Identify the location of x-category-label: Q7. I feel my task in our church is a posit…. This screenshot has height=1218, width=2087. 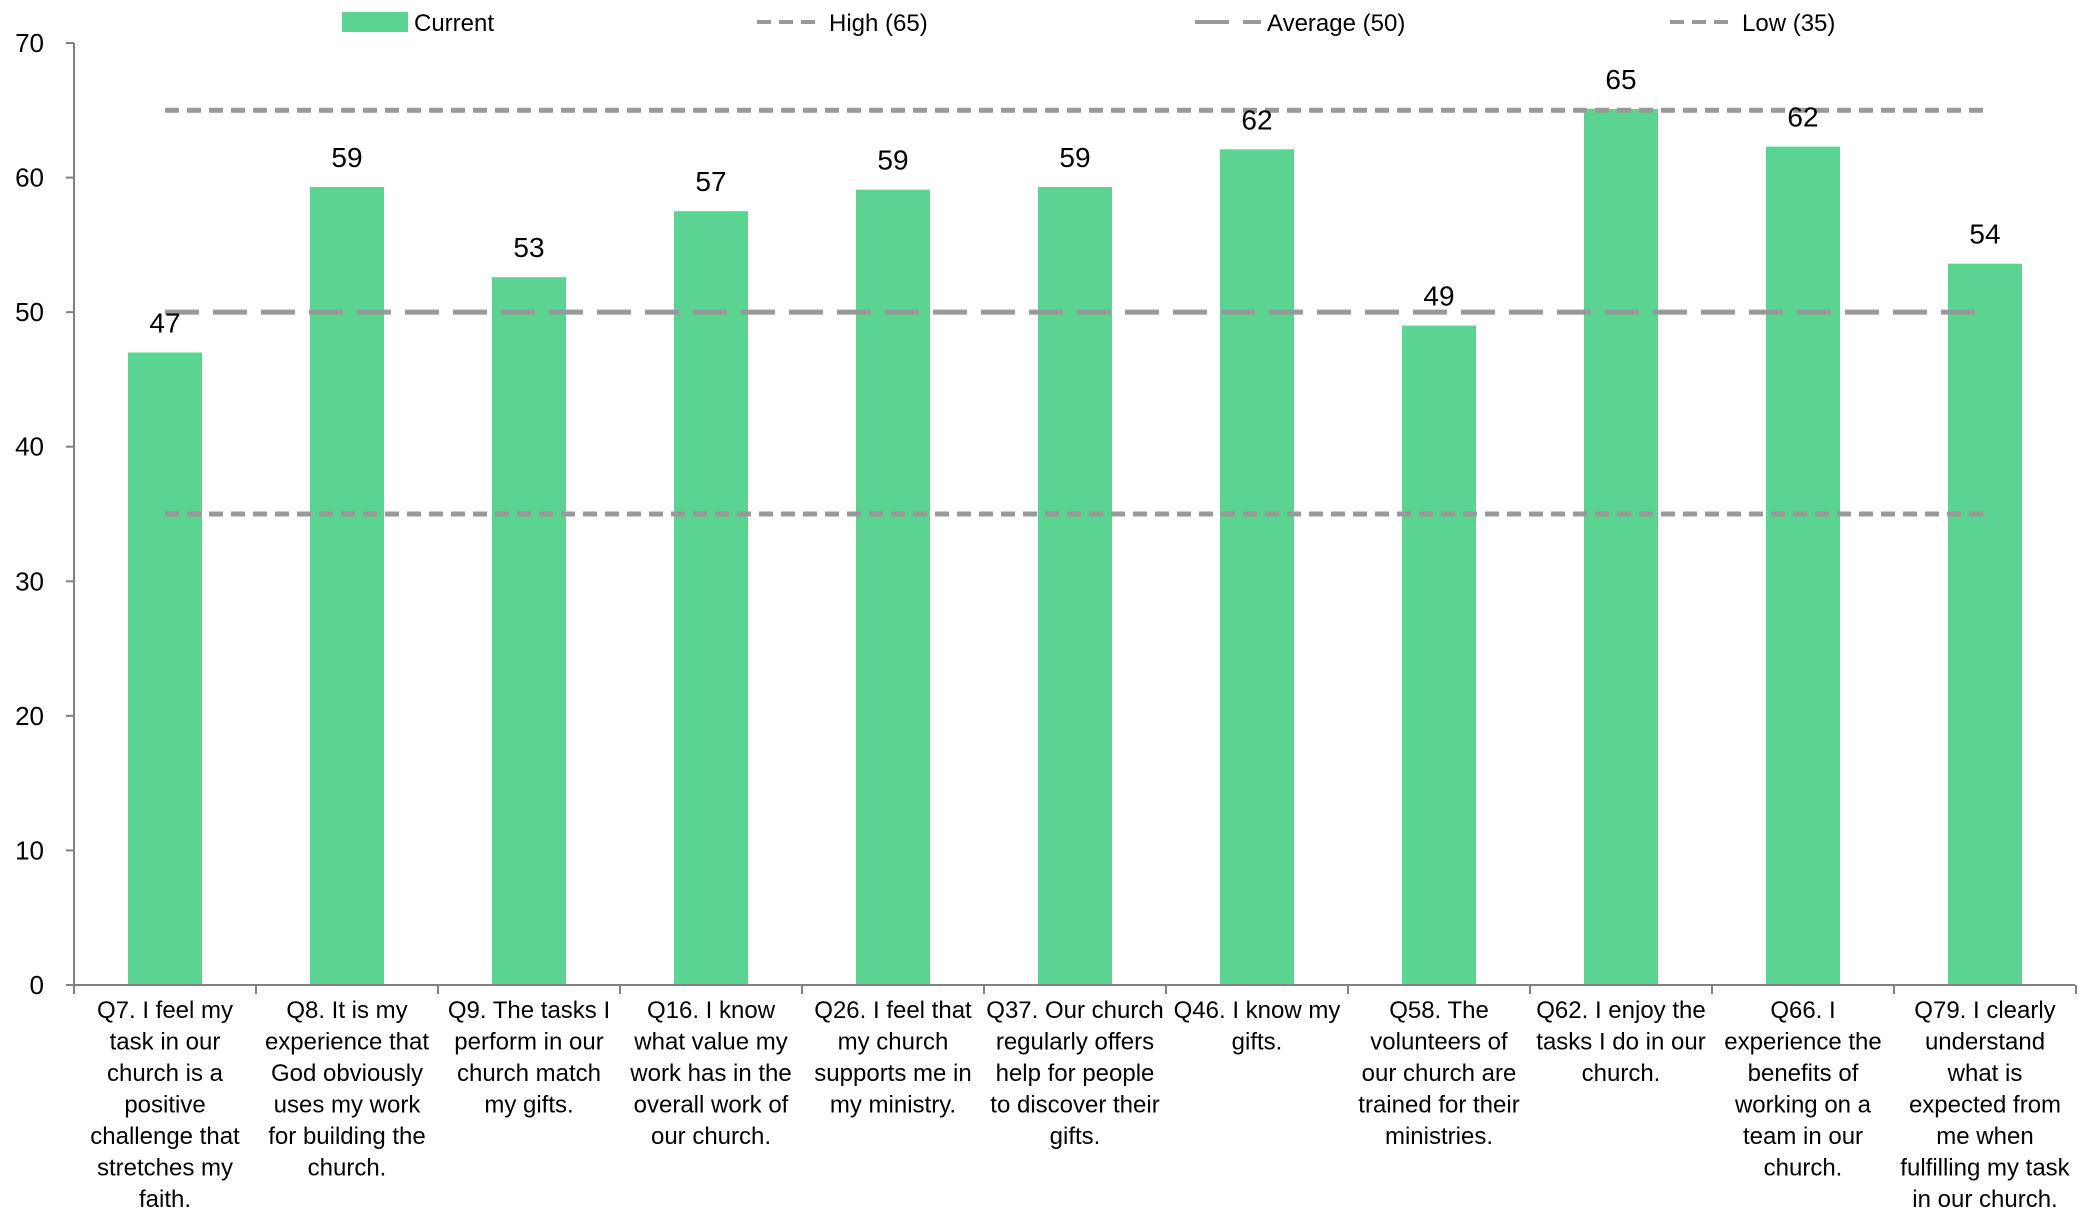
(165, 1105).